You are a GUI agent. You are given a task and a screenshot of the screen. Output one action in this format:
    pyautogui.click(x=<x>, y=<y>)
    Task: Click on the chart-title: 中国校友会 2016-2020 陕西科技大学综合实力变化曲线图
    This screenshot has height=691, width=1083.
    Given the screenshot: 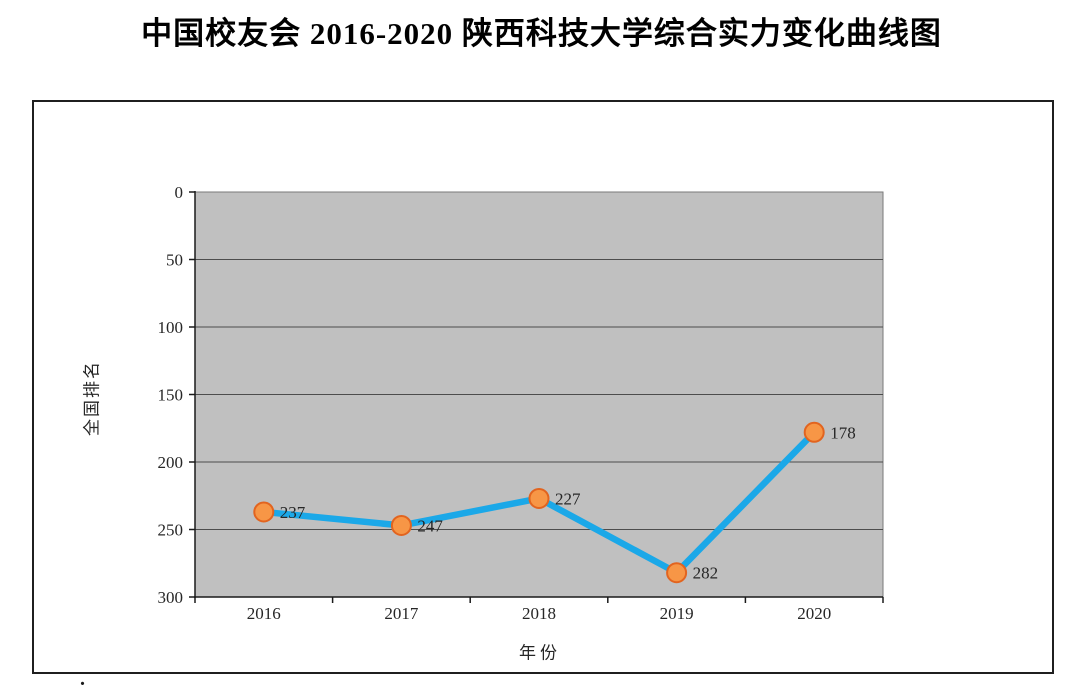 What is the action you would take?
    pyautogui.click(x=541, y=33)
    